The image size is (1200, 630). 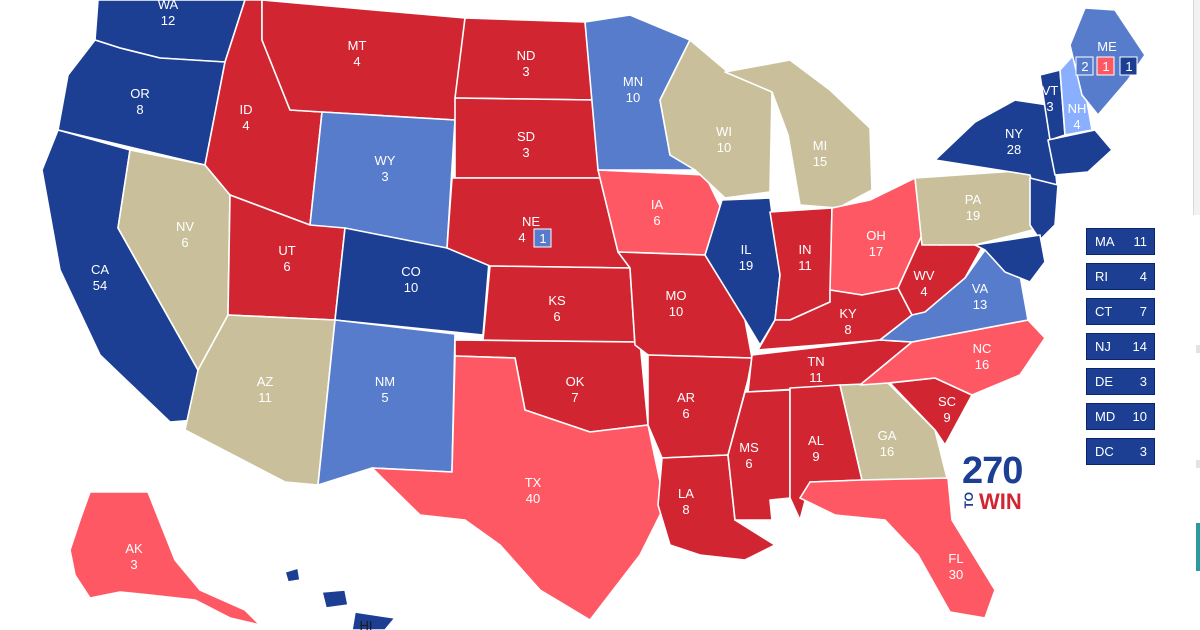 I want to click on label-in-ev: 11, so click(x=805, y=265).